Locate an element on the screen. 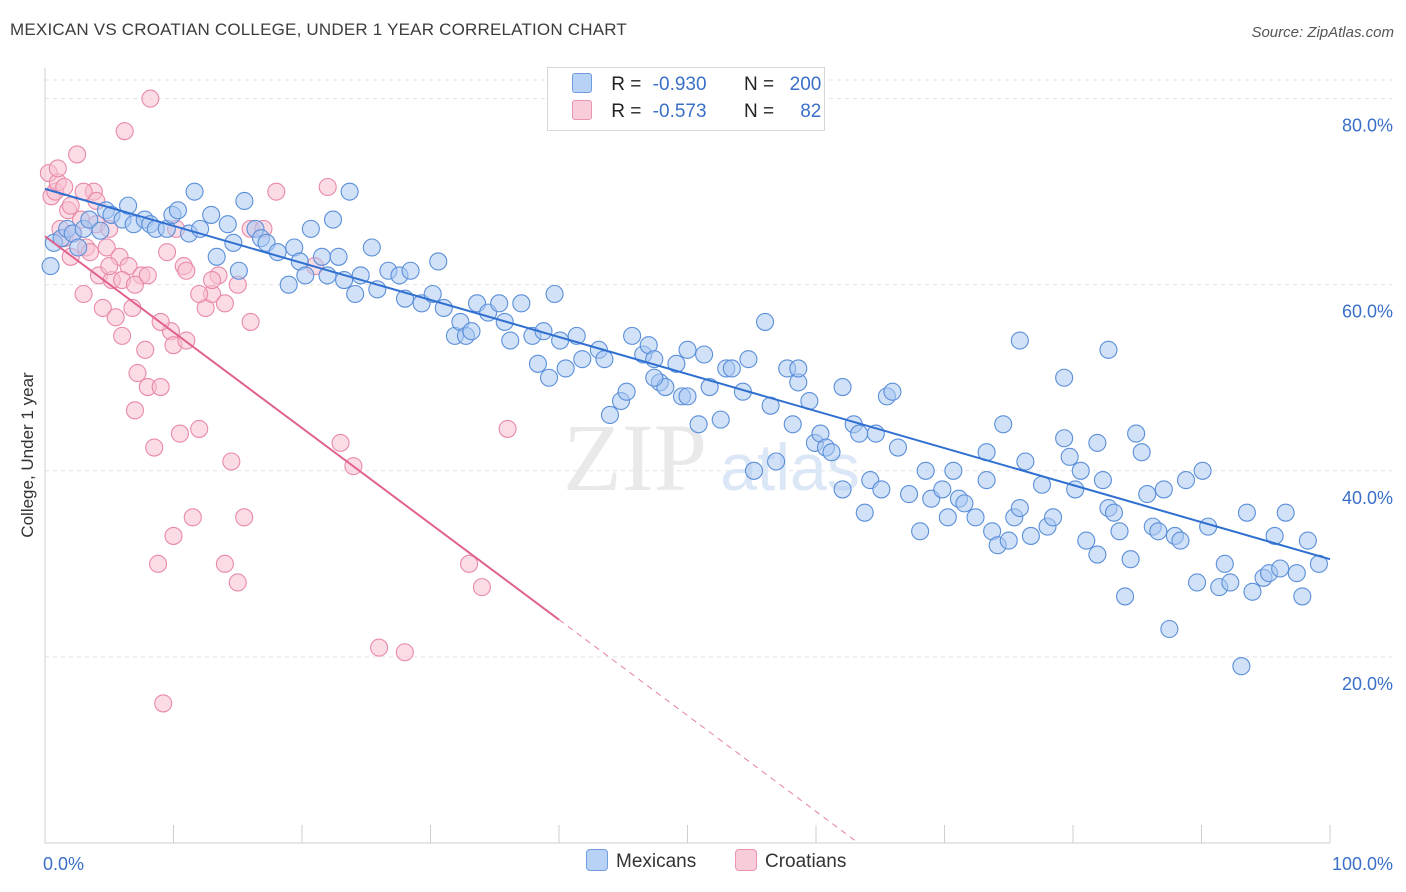 The image size is (1406, 892). source-label: Source: ZipAtlas.com is located at coordinates (1322, 32).